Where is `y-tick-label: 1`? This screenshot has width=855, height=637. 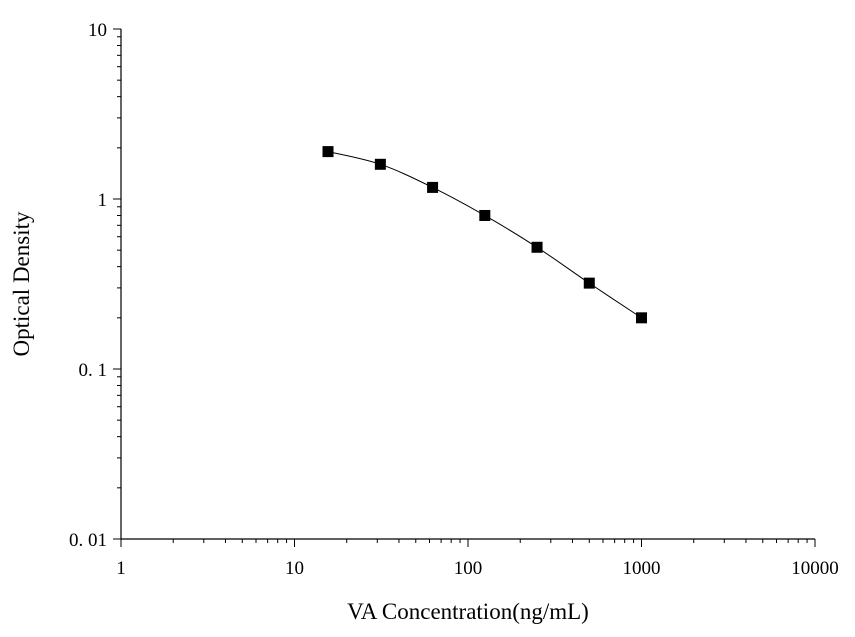
y-tick-label: 1 is located at coordinates (103, 200).